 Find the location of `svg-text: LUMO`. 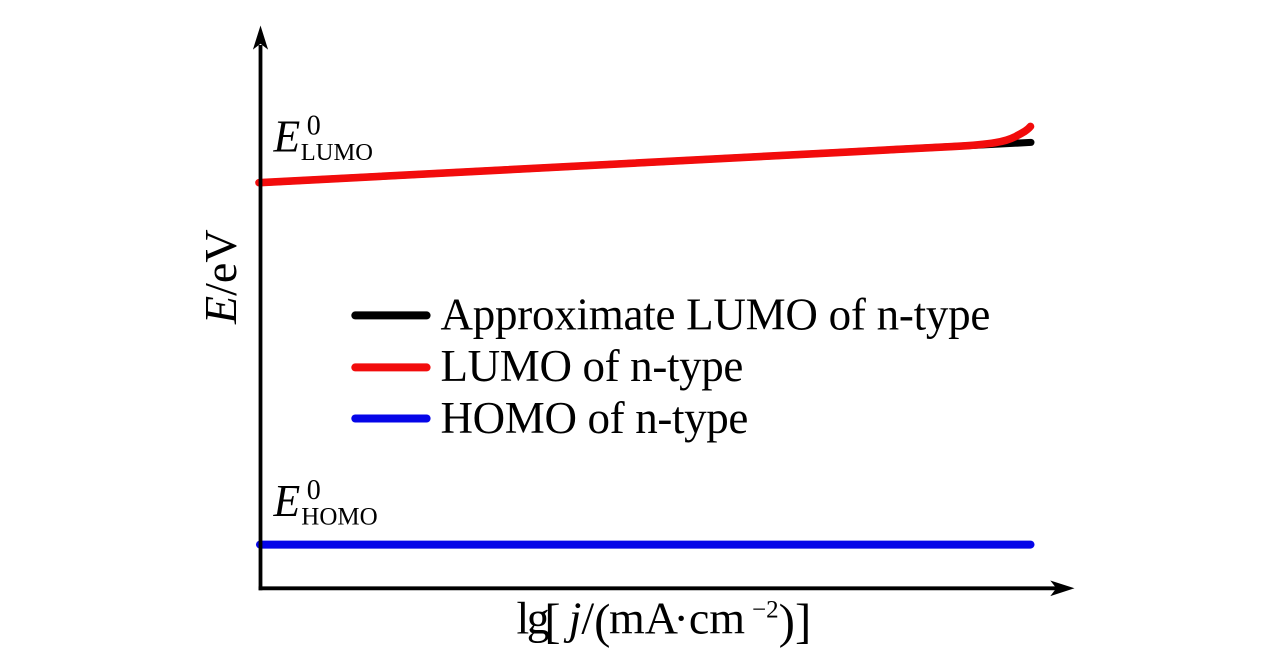

svg-text: LUMO is located at coordinates (337, 152).